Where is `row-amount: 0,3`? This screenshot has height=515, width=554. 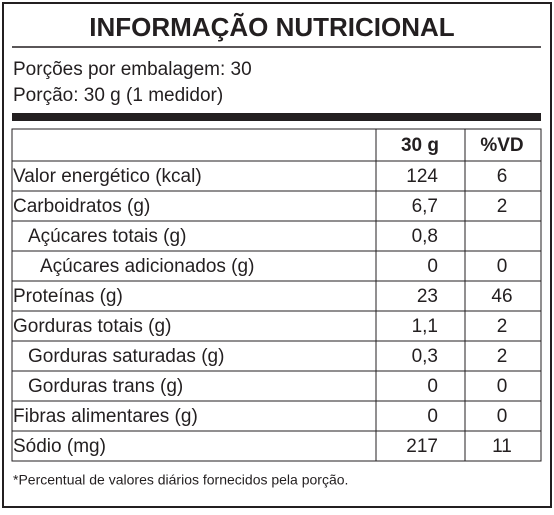 row-amount: 0,3 is located at coordinates (425, 356).